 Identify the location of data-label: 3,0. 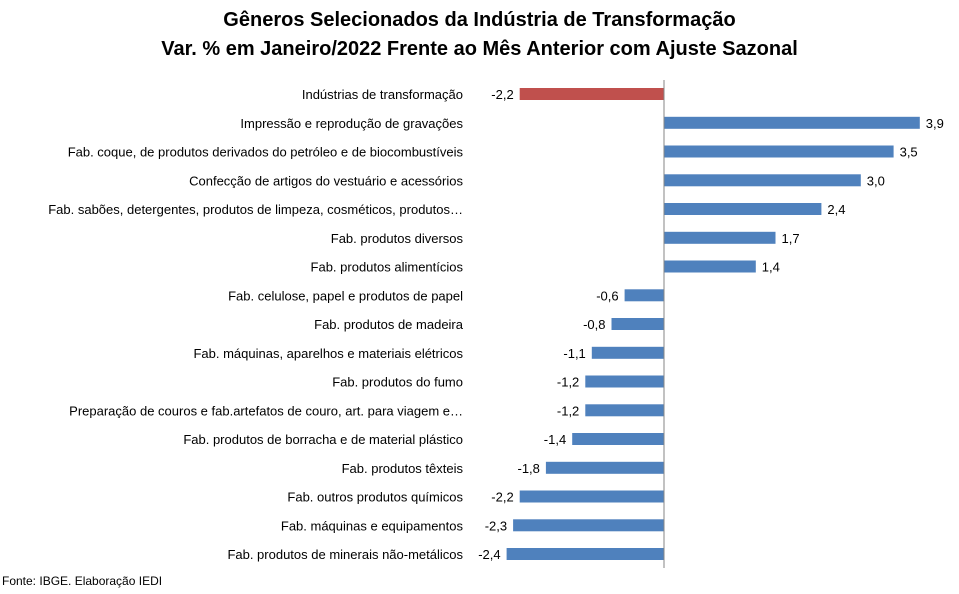
(876, 180).